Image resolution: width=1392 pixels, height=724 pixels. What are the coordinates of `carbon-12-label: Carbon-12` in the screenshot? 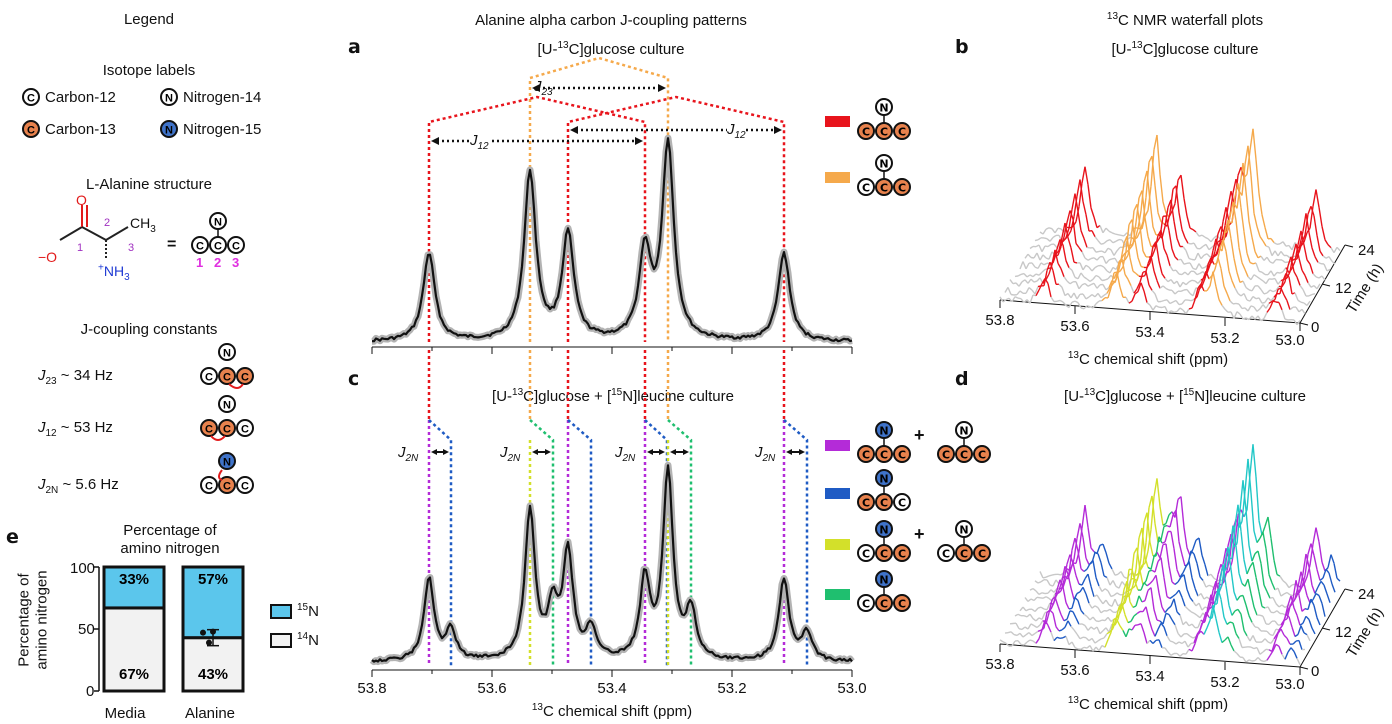 It's located at (80, 97).